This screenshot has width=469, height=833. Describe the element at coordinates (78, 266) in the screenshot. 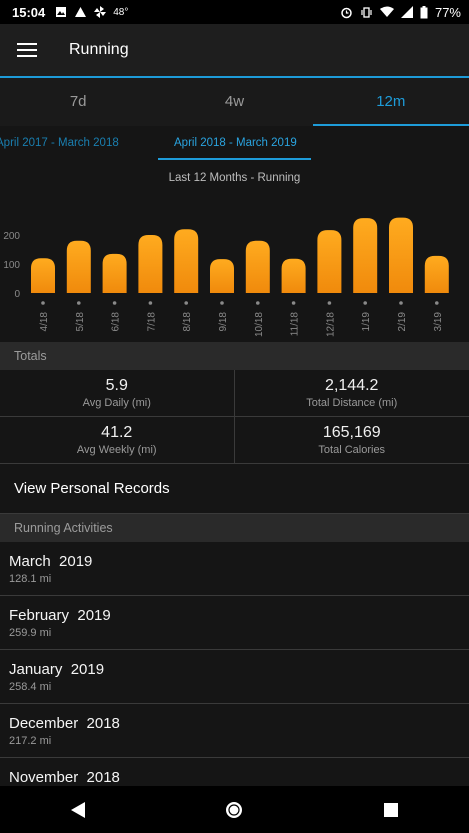

I see `bar-5/18` at that location.